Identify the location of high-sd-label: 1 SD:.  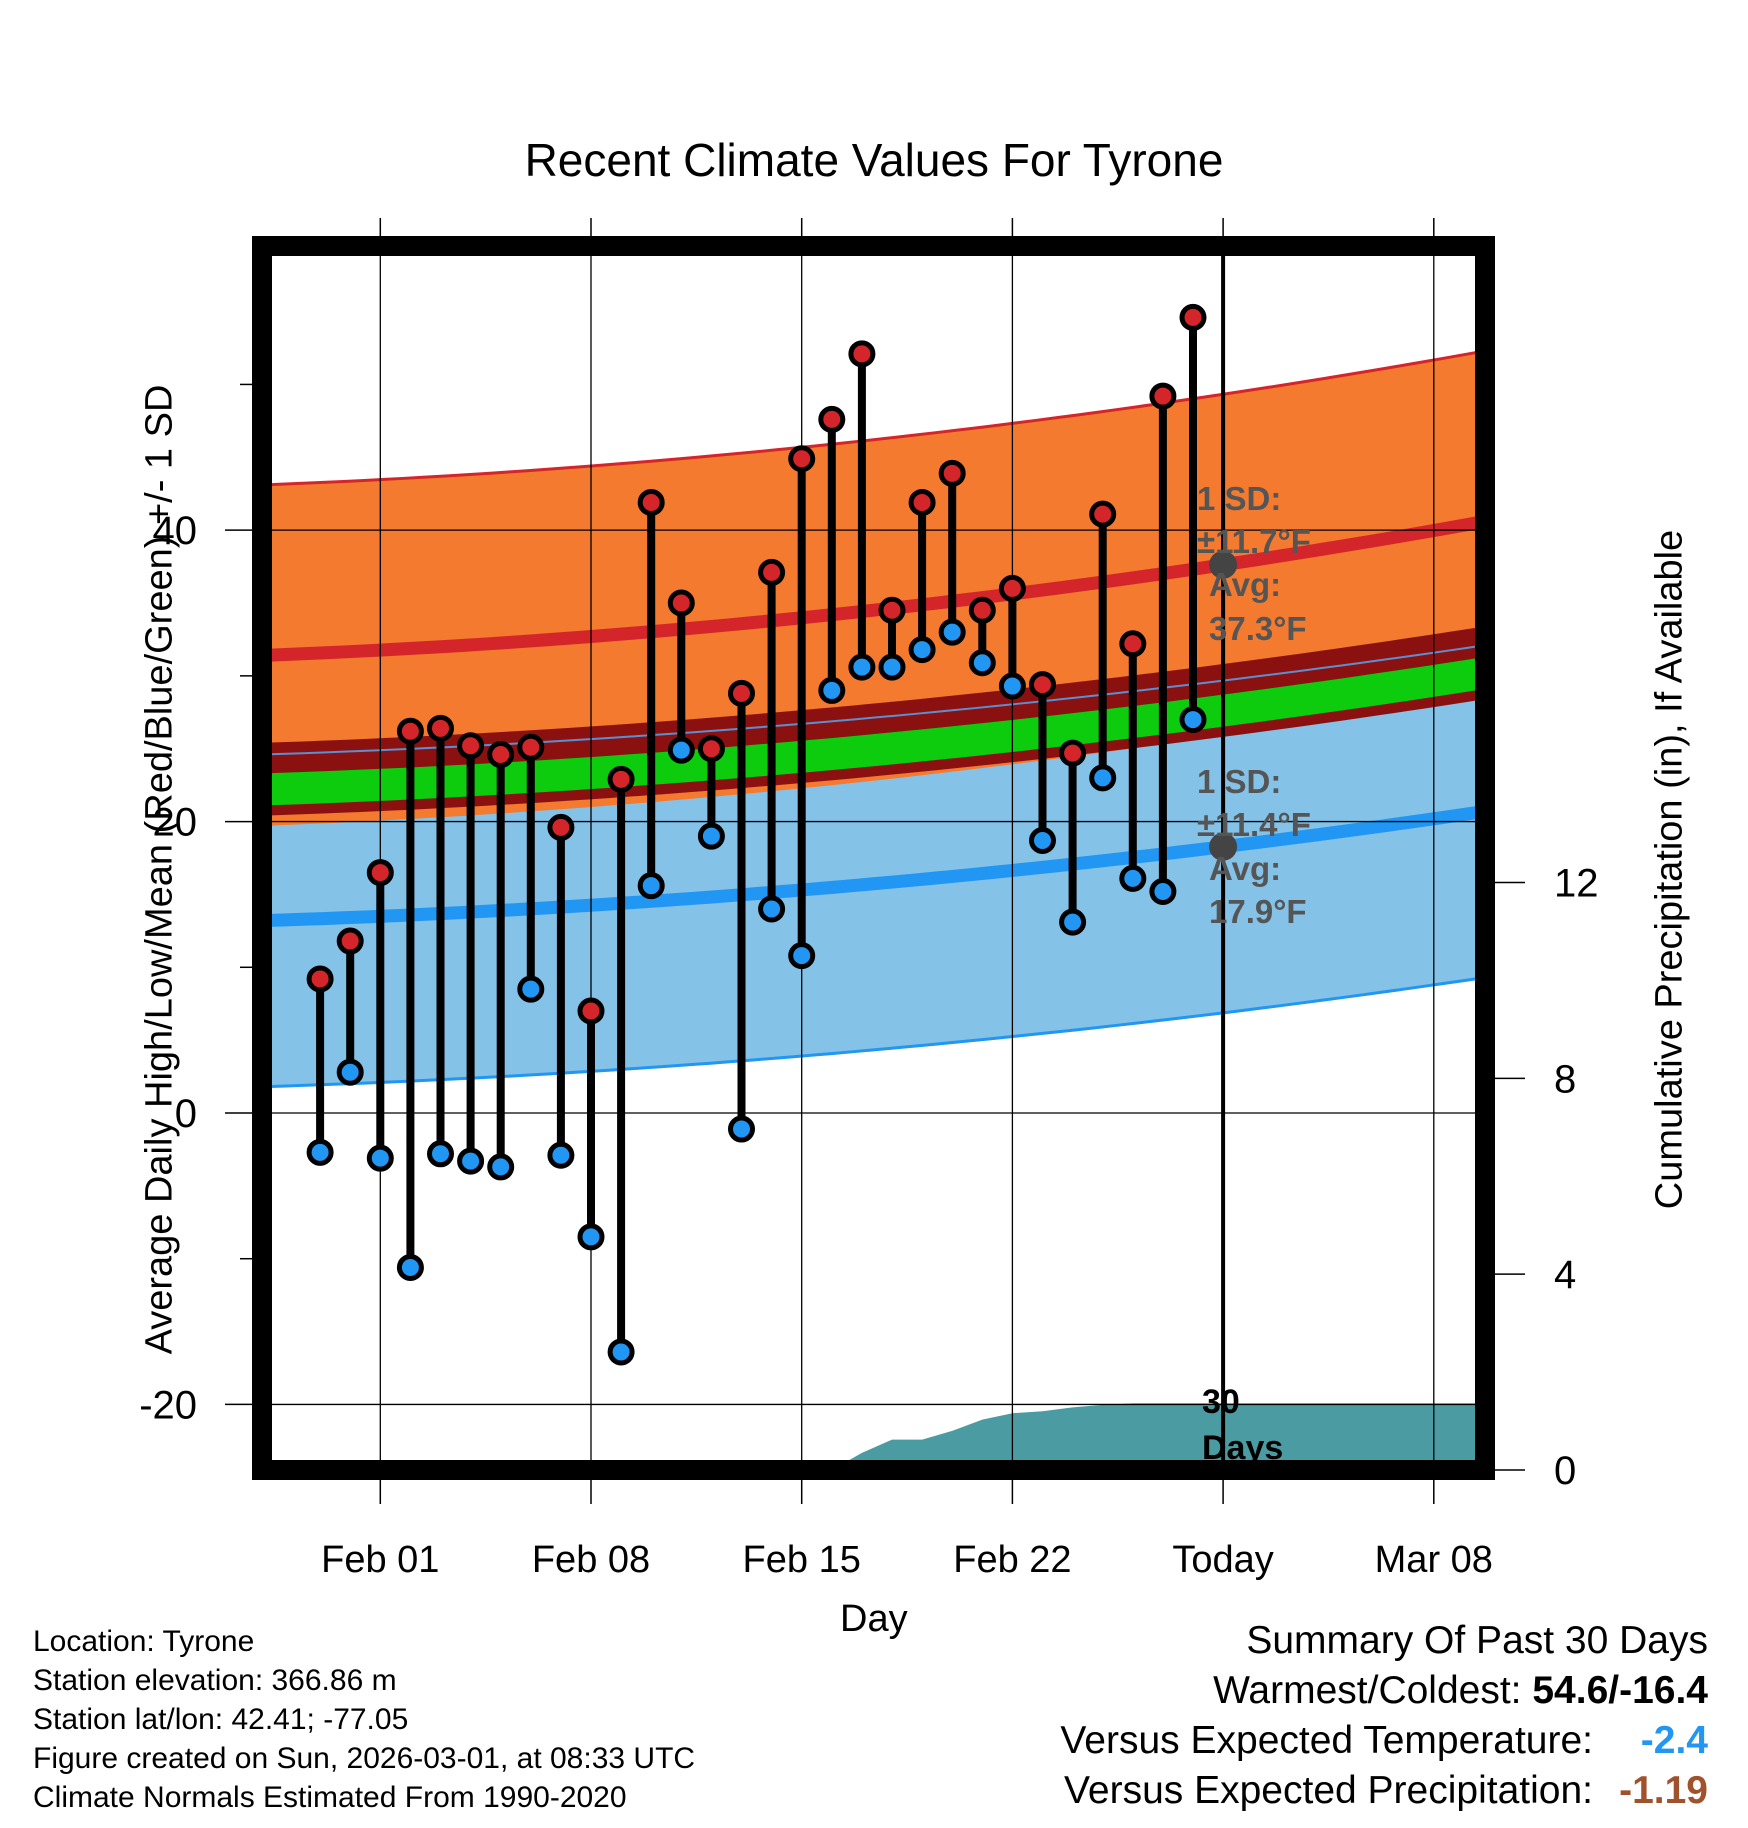
(1239, 498).